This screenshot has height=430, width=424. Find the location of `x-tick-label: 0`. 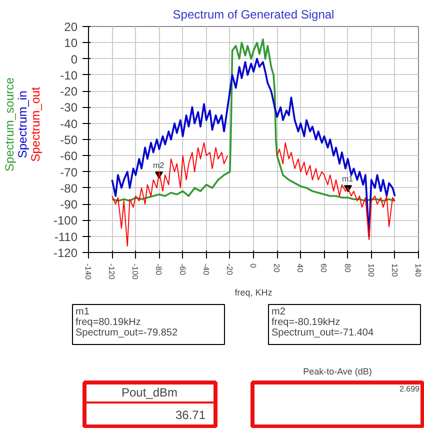

x-tick-label: 0 is located at coordinates (253, 266).